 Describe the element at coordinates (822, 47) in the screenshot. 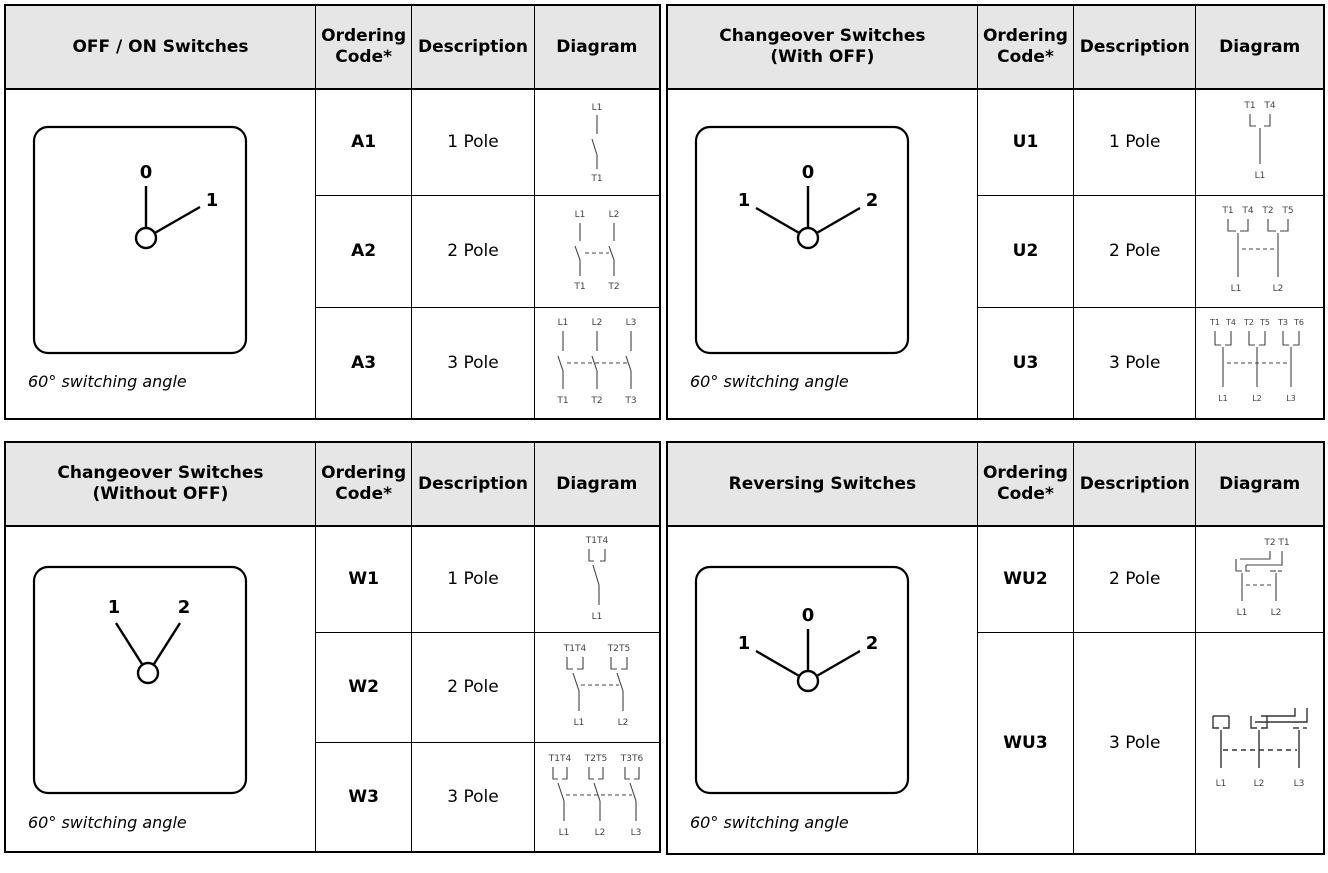

I see `section-title: Changeover Switches (With OFF)` at that location.